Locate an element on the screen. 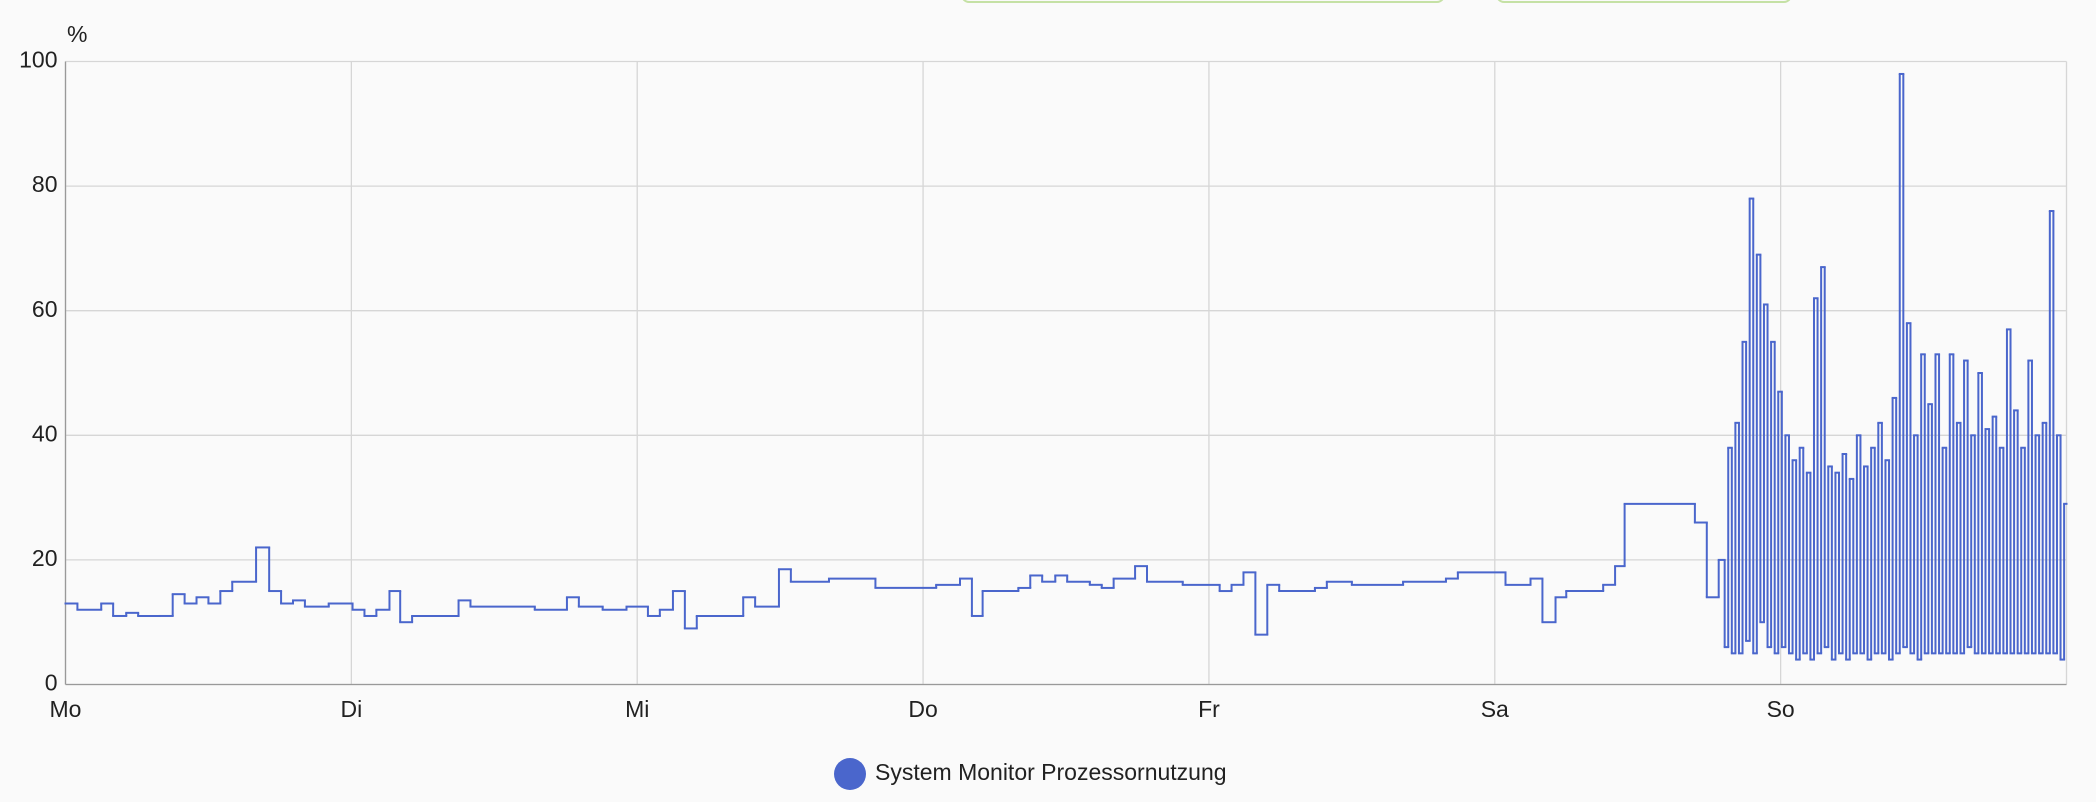  y-tick-label: 100 is located at coordinates (38, 60).